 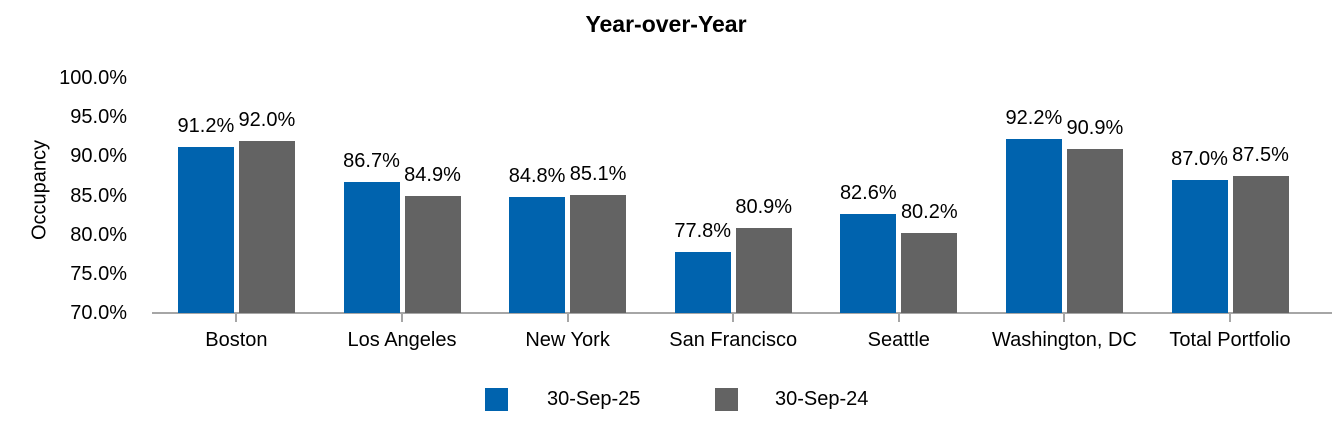 I want to click on x-axis-line, so click(x=742, y=313).